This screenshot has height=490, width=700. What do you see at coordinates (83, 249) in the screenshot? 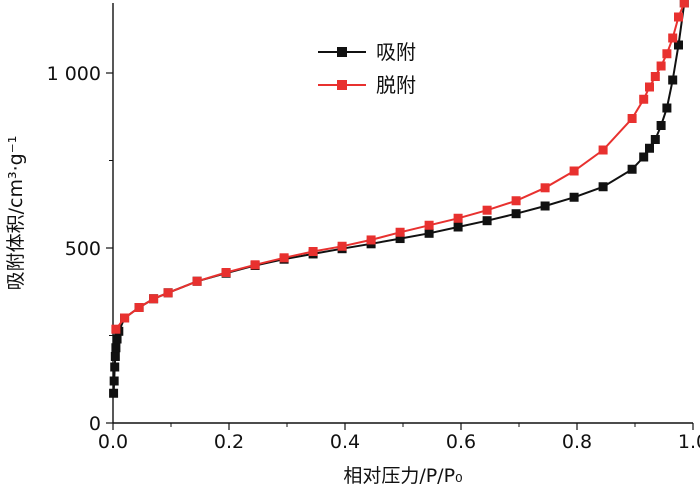
I see `y-tick-label: 500` at bounding box center [83, 249].